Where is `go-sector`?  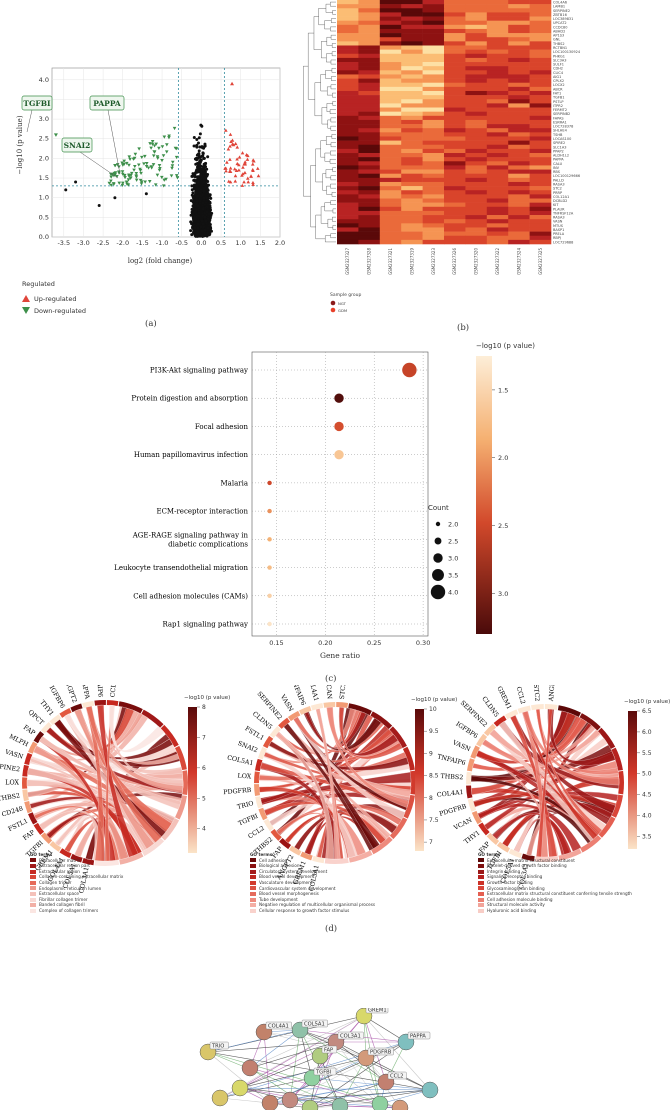 go-sector is located at coordinates (107, 862).